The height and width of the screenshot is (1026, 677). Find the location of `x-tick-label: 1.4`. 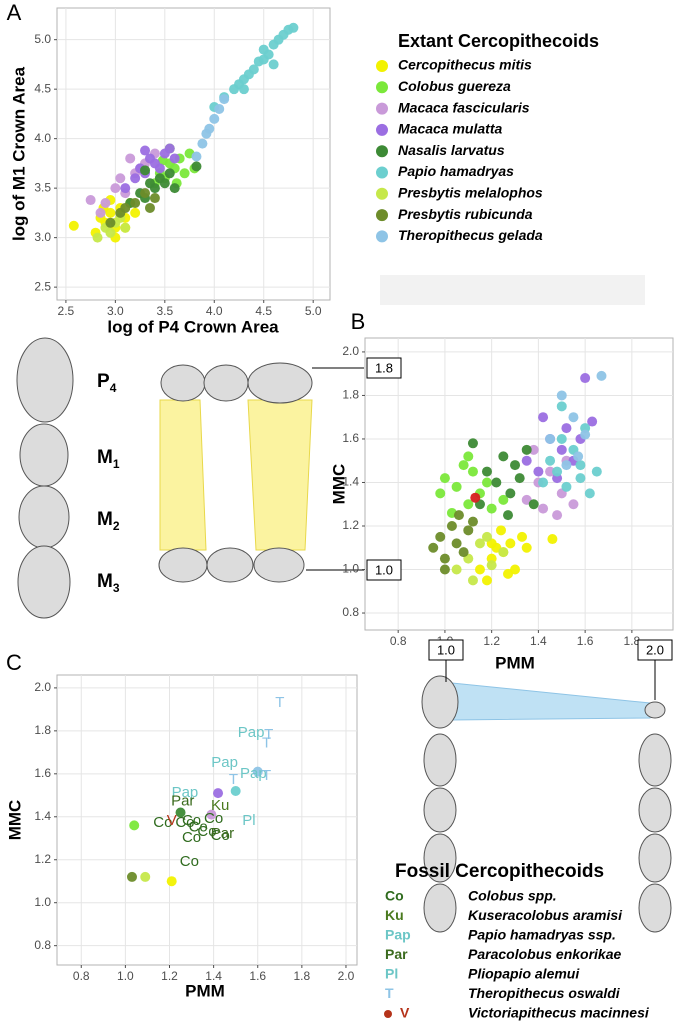

x-tick-label: 1.4 is located at coordinates (538, 641).